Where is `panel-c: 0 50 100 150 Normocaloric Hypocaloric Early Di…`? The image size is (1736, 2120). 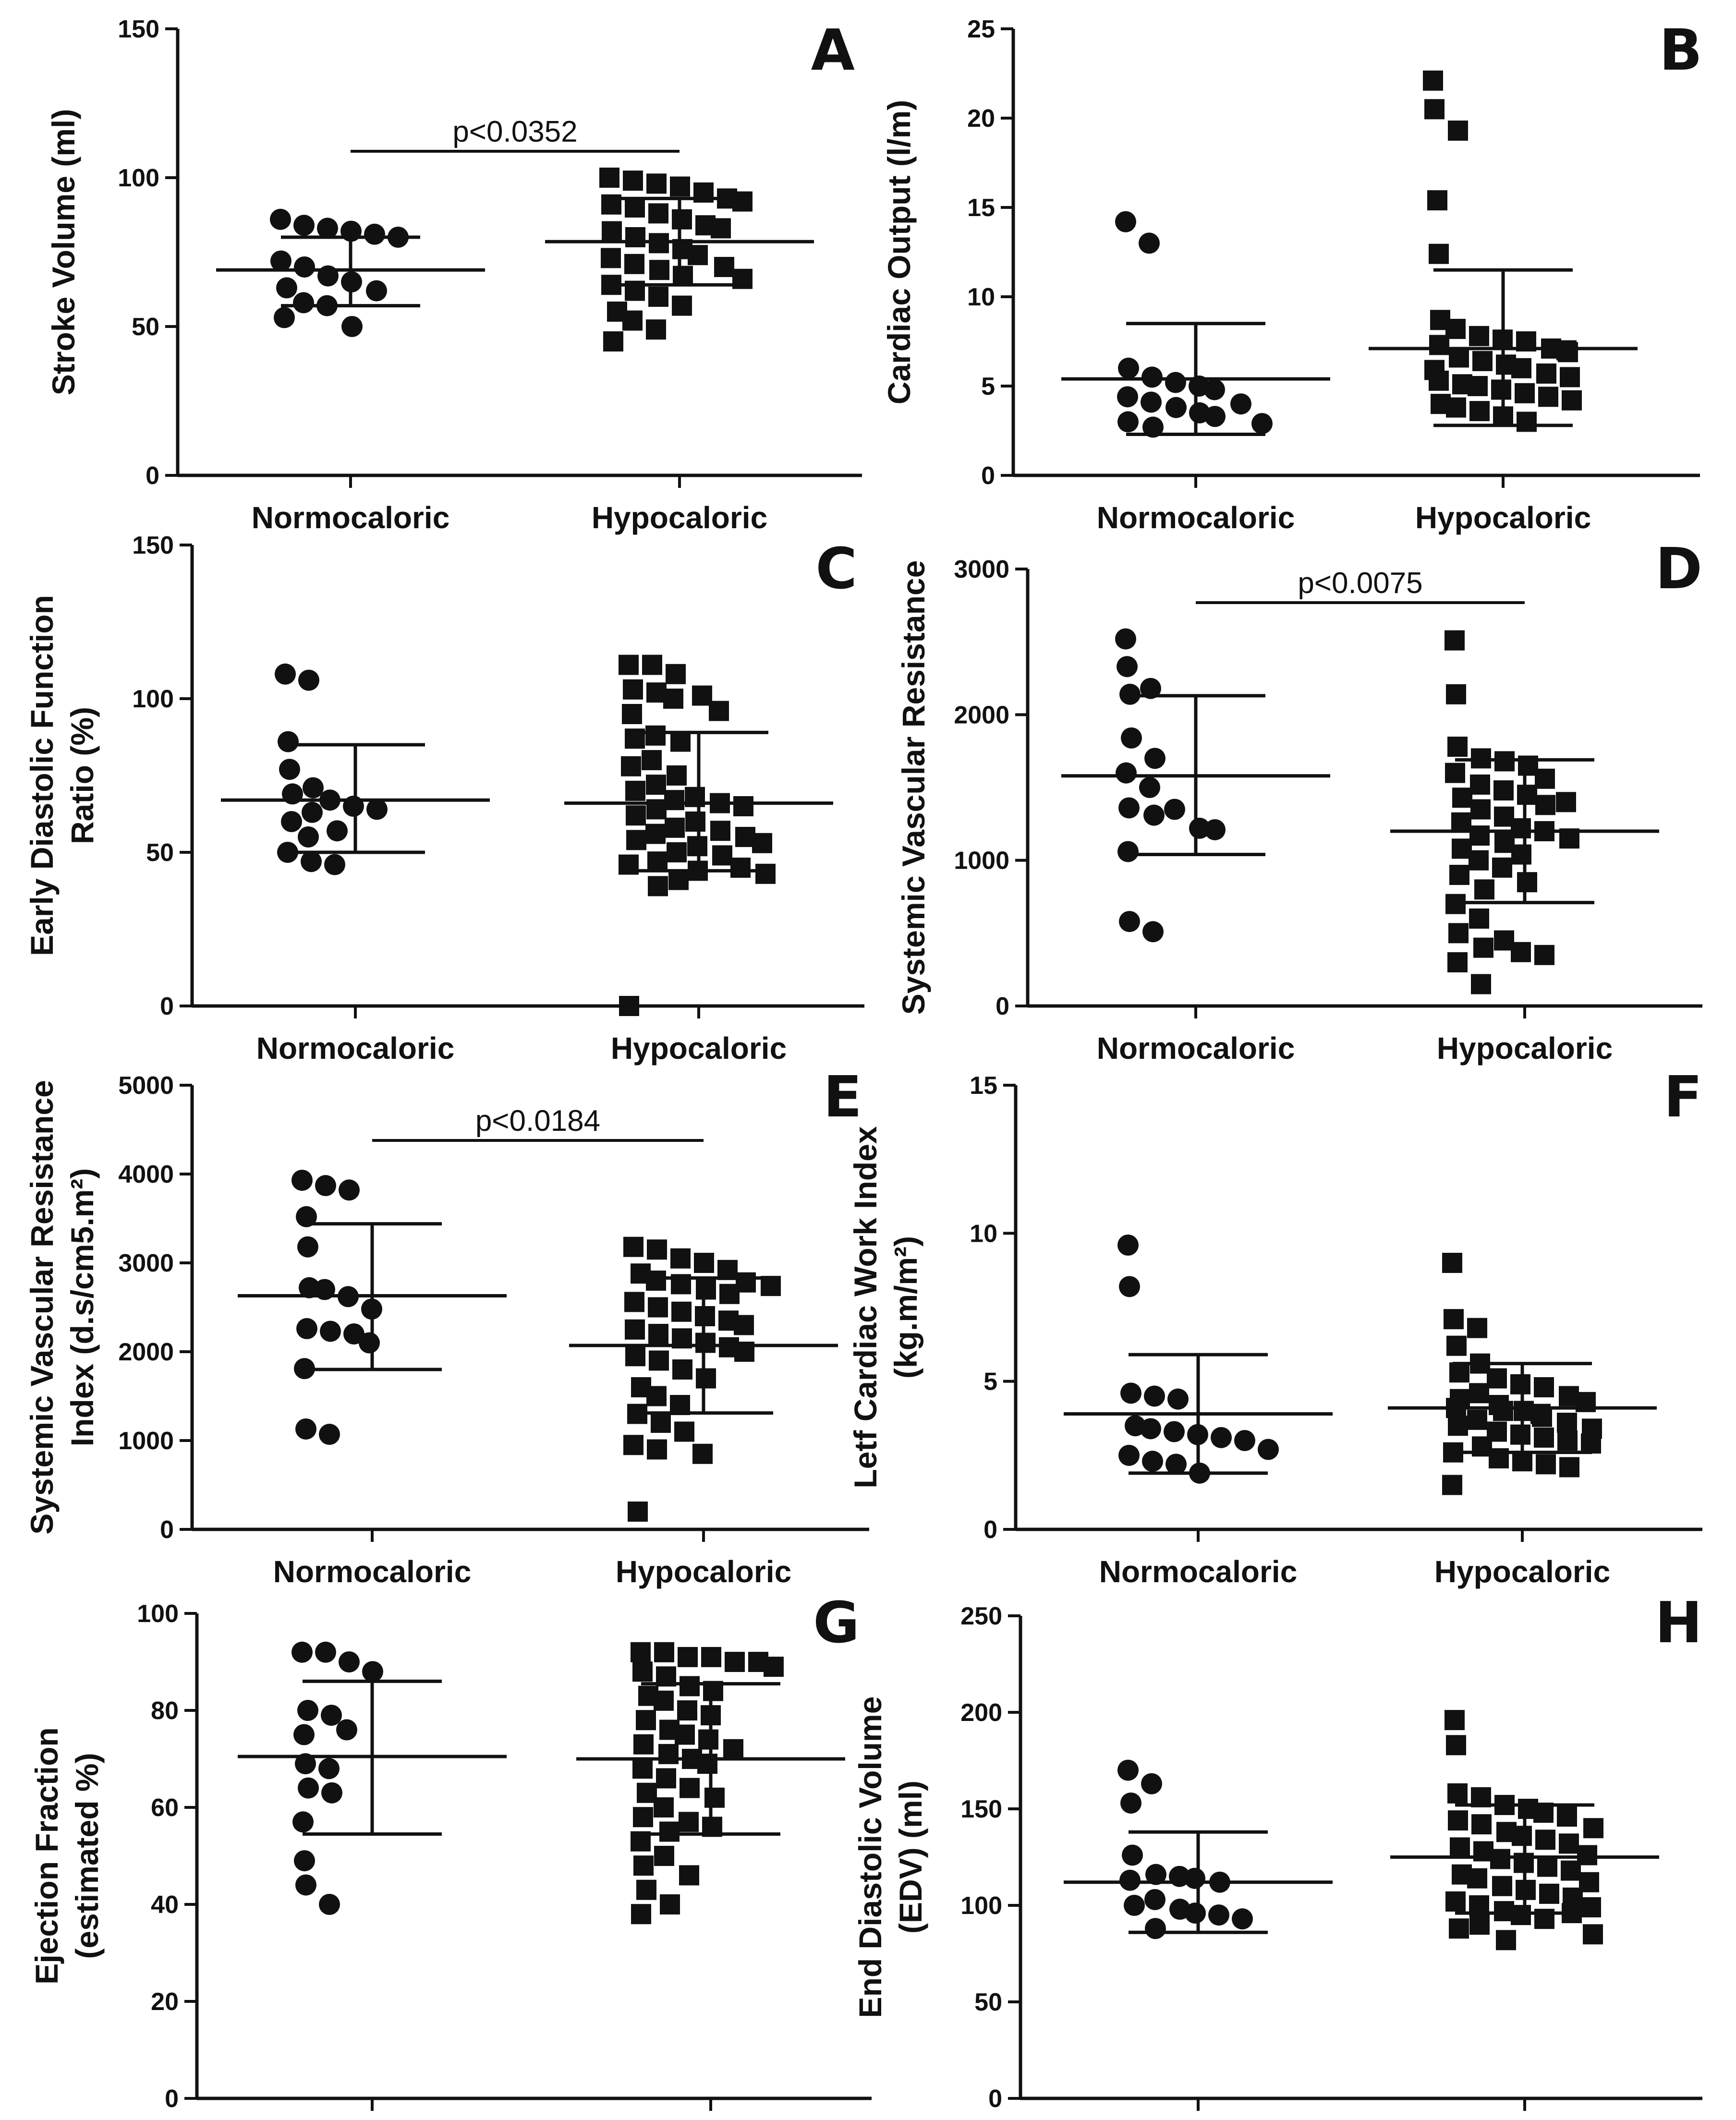
panel-c: 0 50 100 150 Normocaloric Hypocaloric Early Di… is located at coordinates (444, 799).